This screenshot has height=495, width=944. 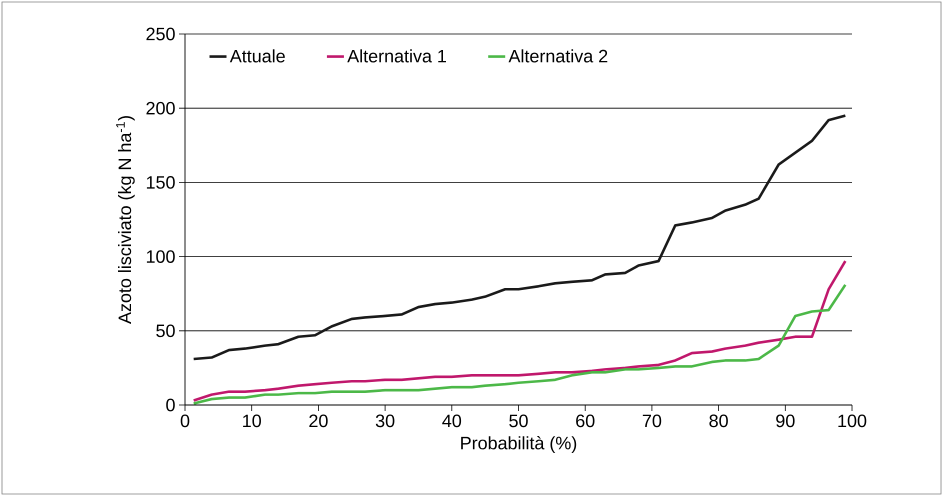 I want to click on y-tick-label: 150, so click(x=160, y=182).